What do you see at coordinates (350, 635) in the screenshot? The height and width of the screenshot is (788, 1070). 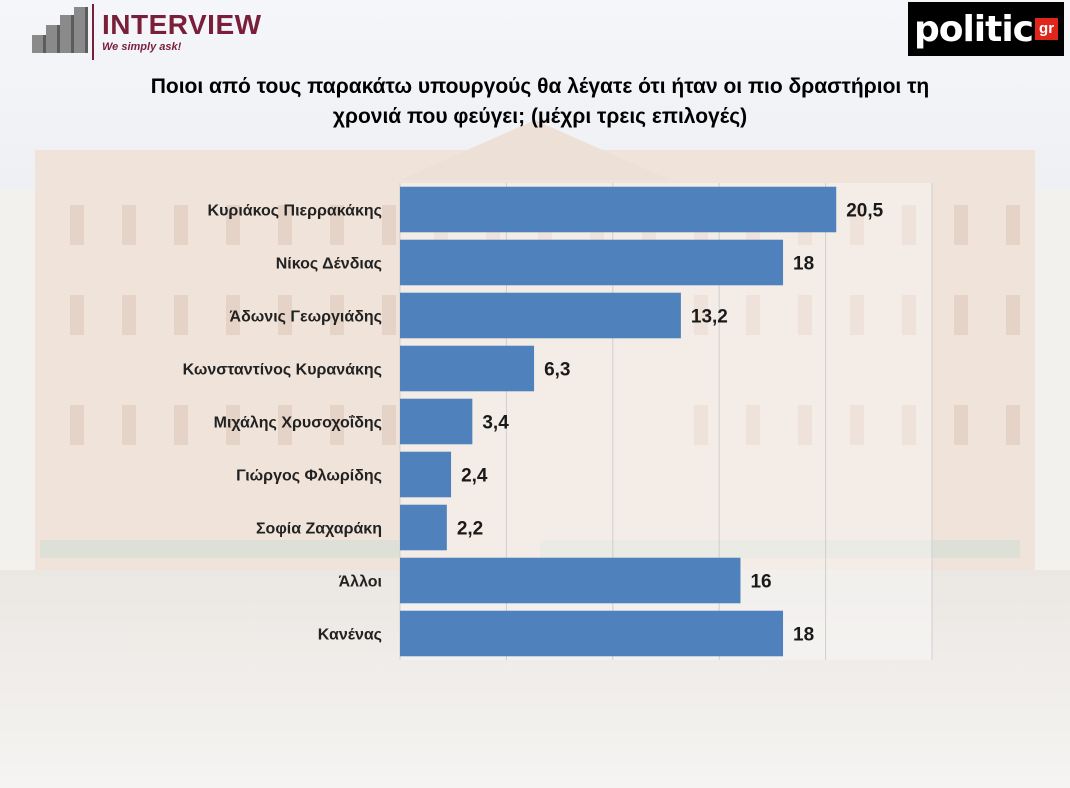 I see `category-label: Κανένας` at bounding box center [350, 635].